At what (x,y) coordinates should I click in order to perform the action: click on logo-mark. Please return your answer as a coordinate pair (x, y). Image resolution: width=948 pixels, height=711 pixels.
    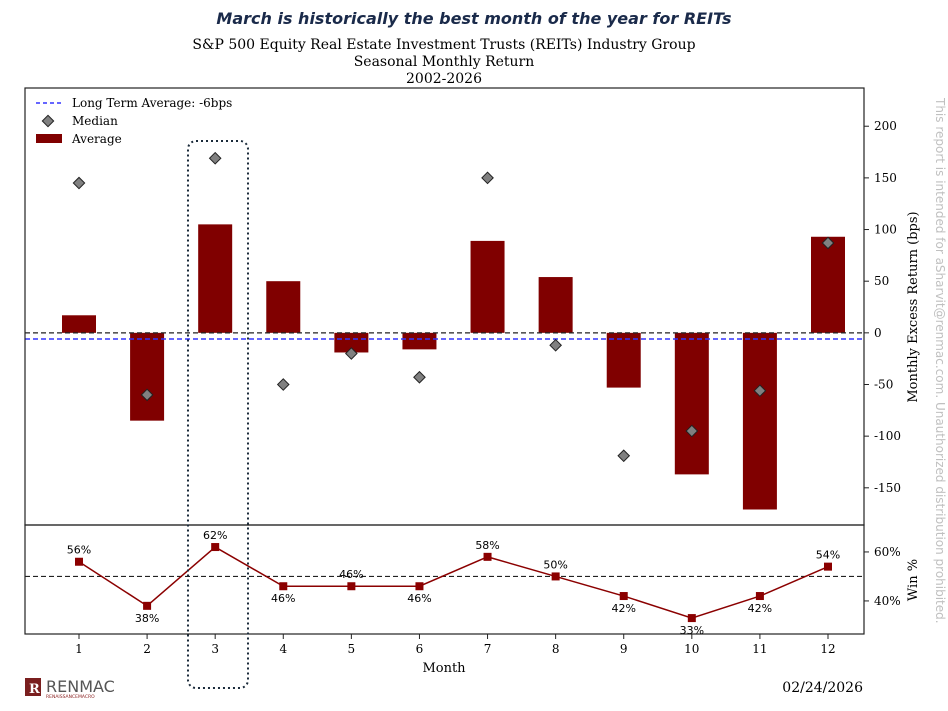
    Looking at the image, I should click on (33, 687).